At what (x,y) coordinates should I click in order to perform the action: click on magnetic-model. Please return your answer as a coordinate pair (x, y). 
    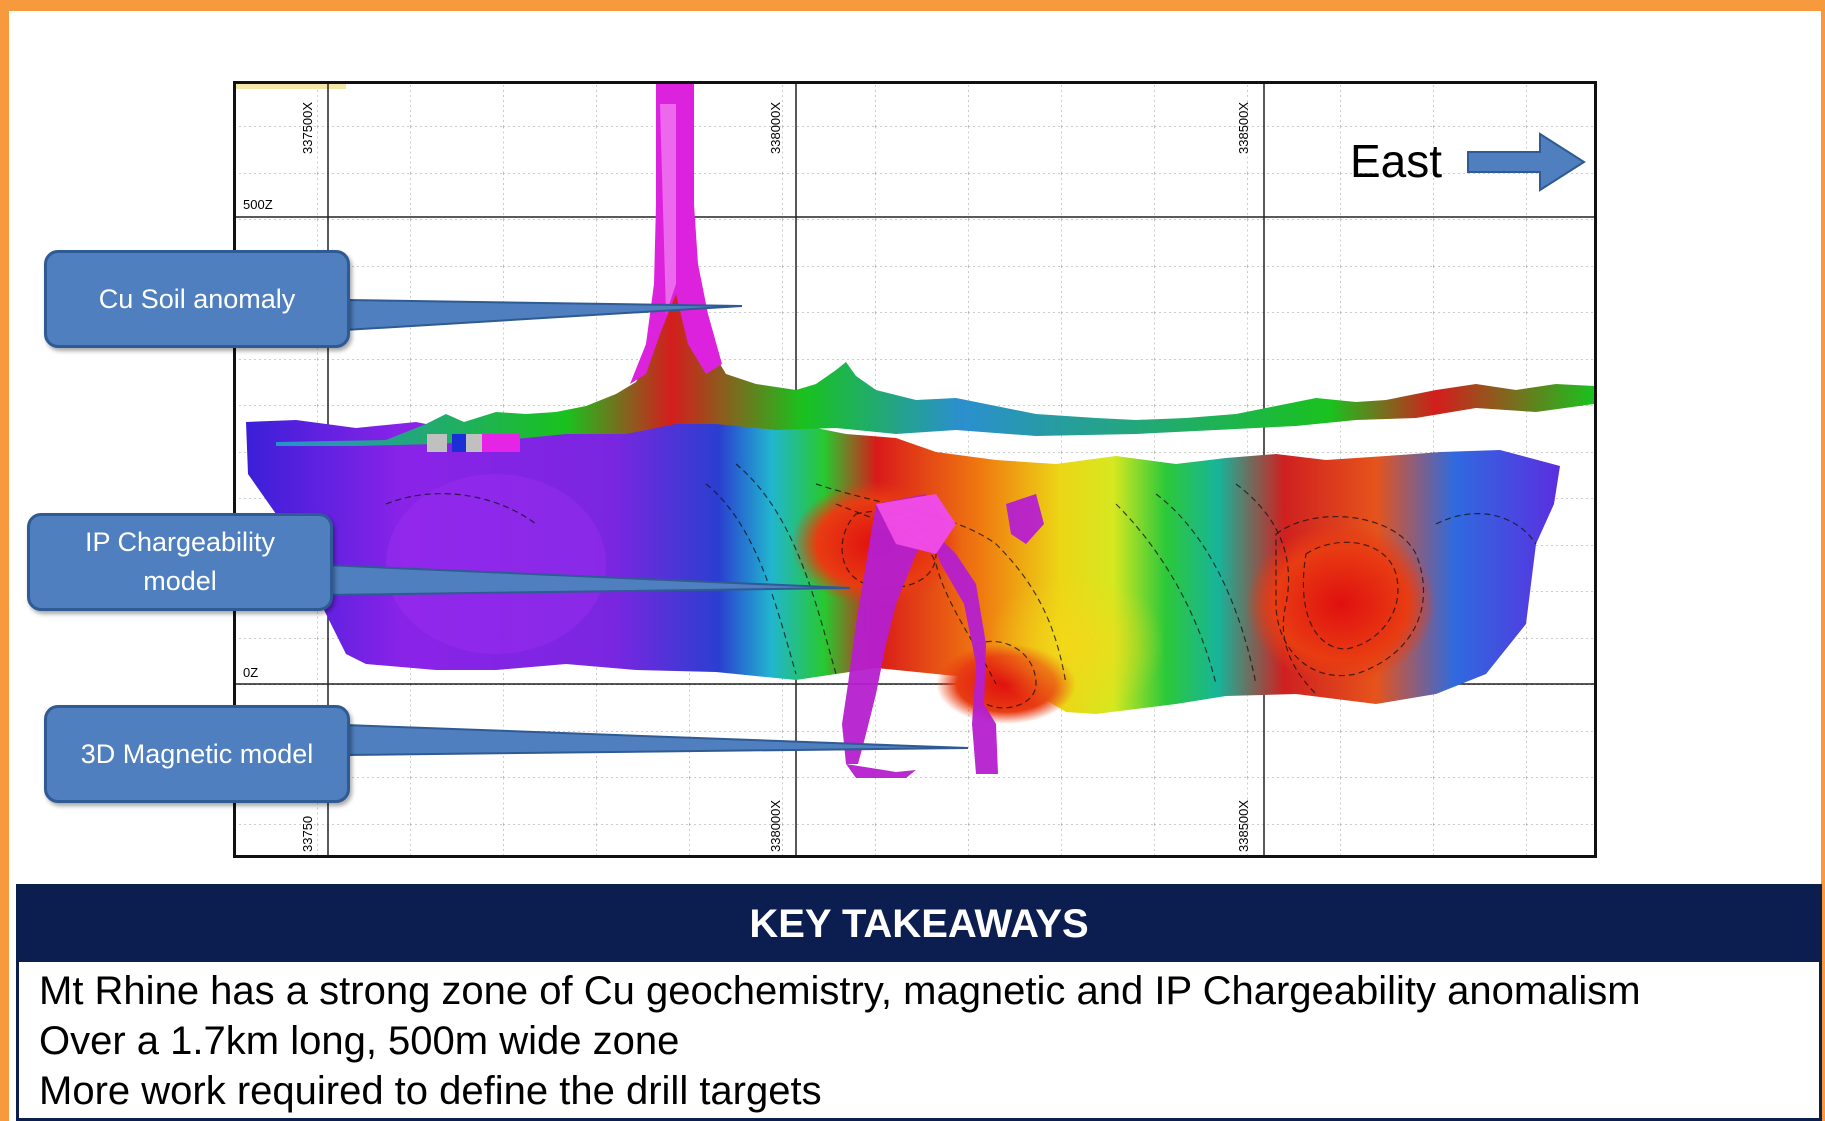
    Looking at the image, I should click on (943, 636).